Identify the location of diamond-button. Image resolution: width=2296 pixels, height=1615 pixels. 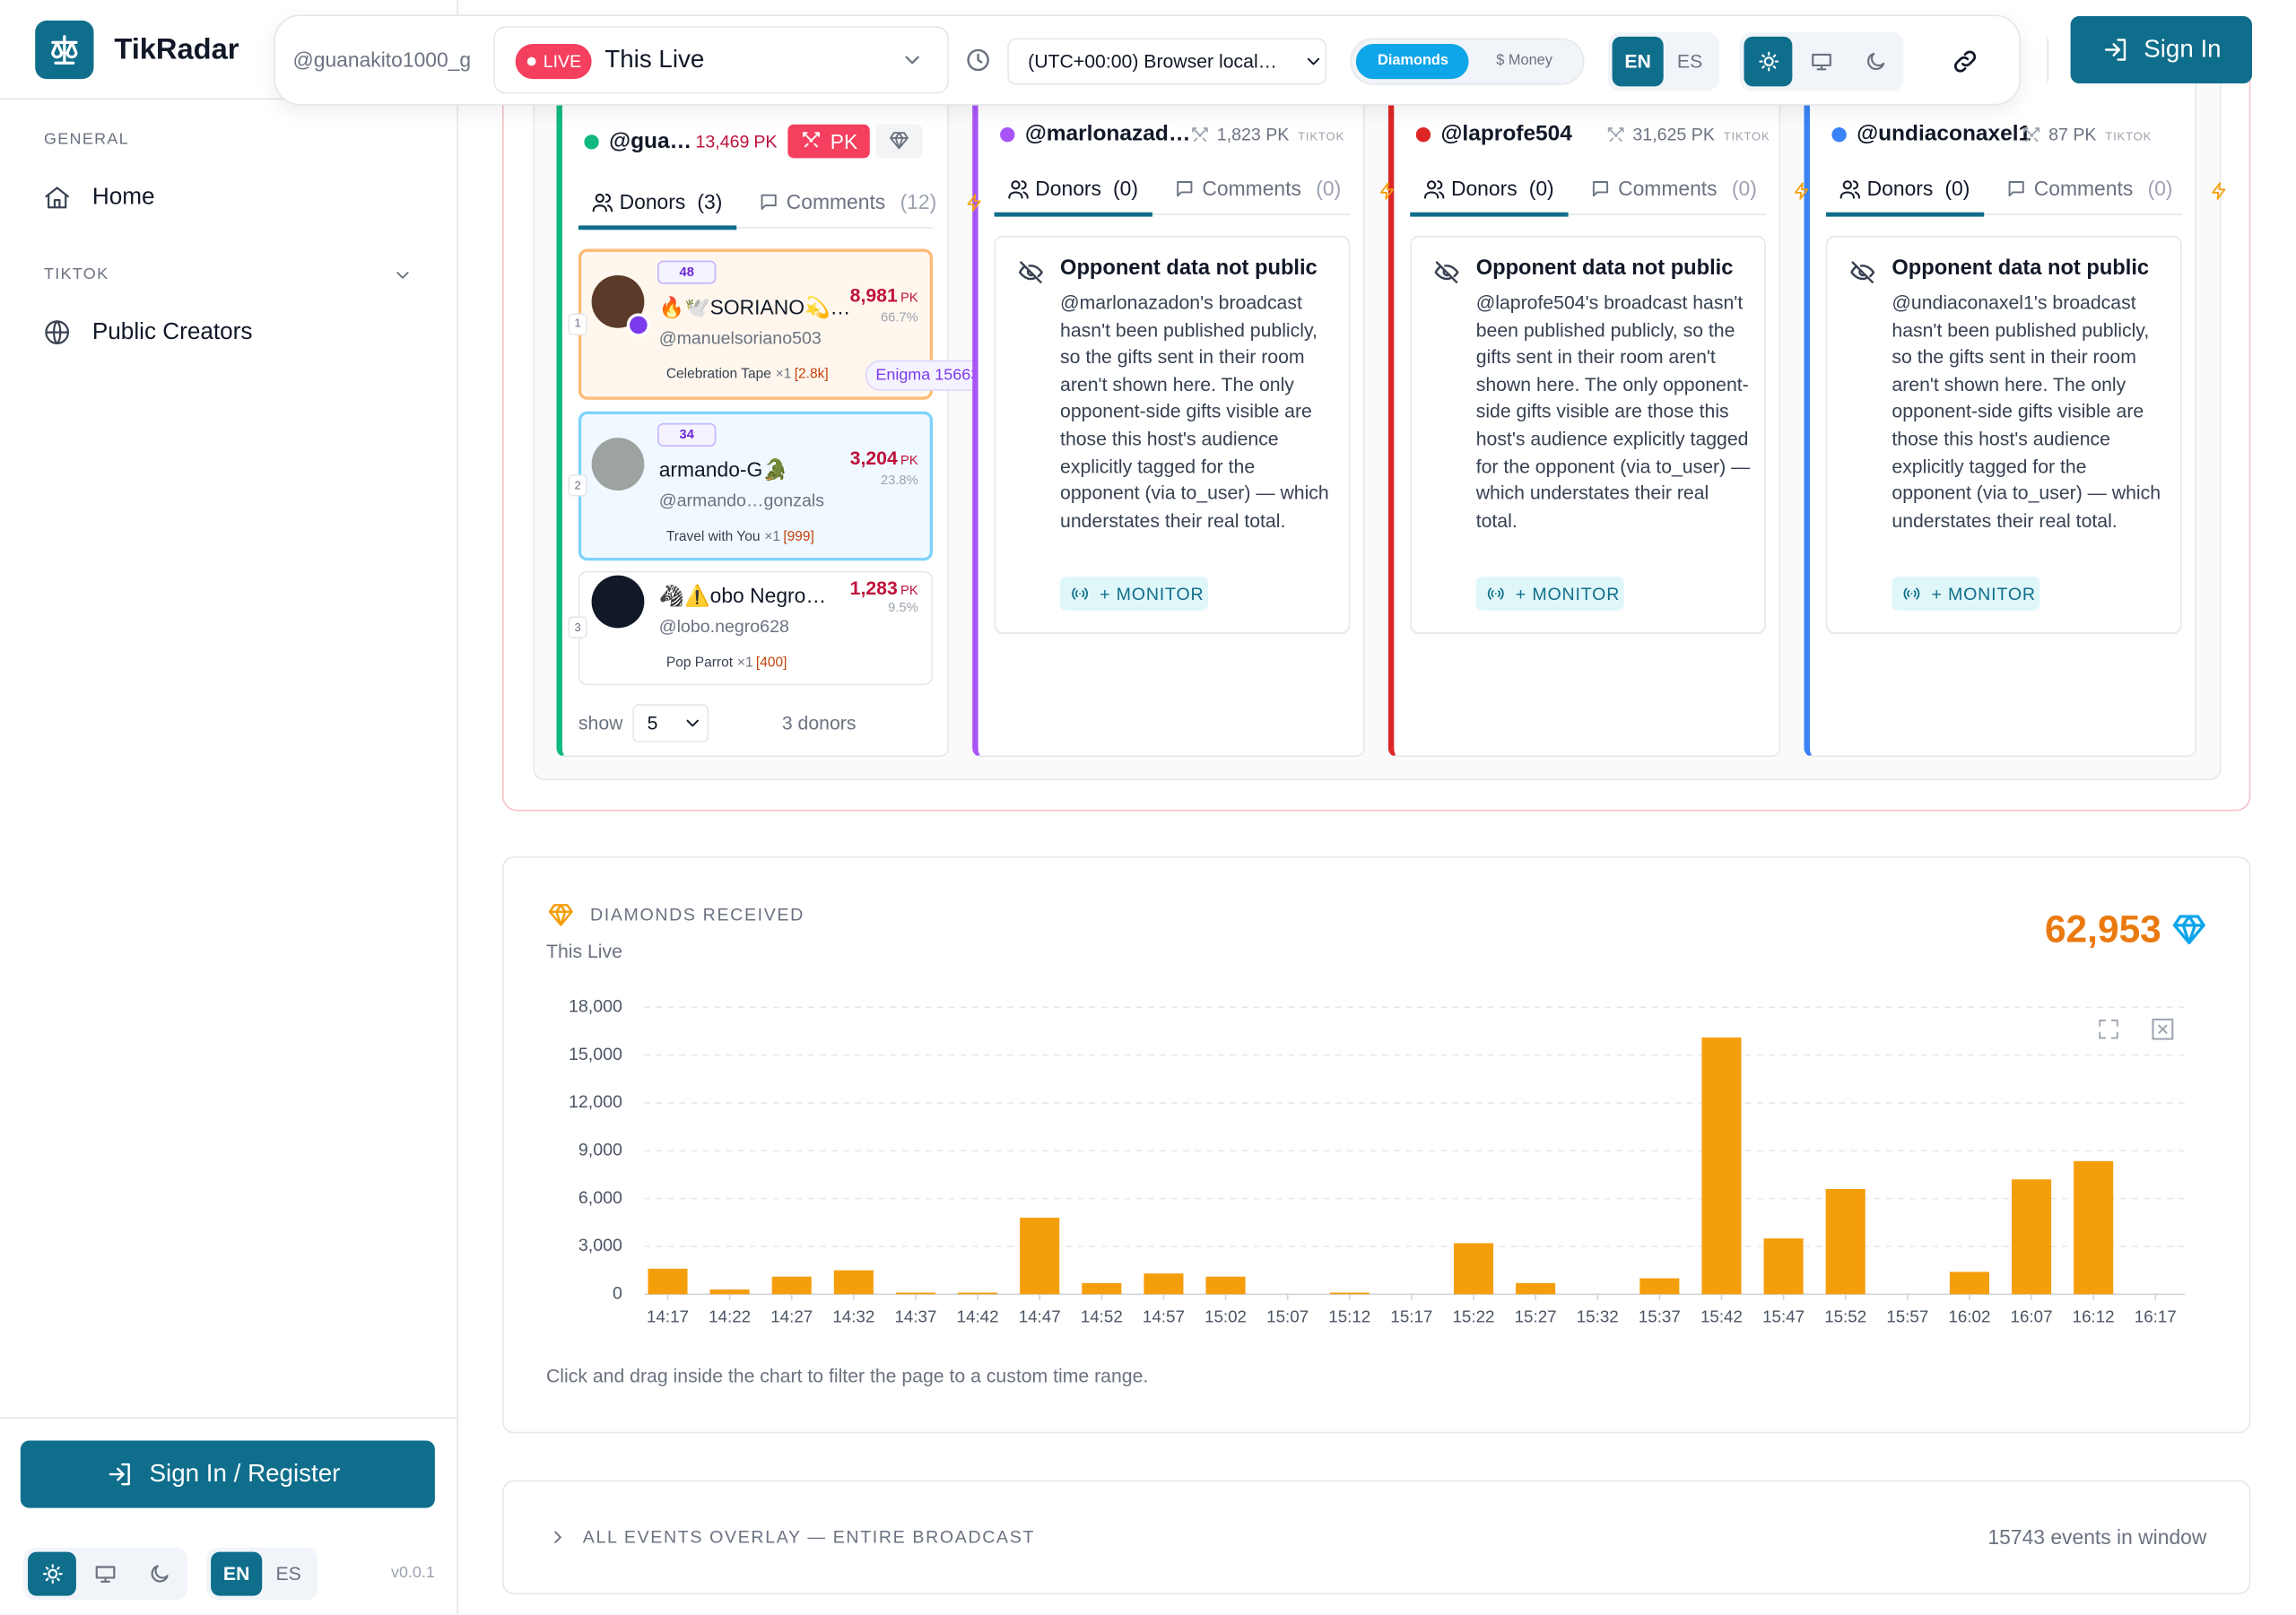
(899, 141).